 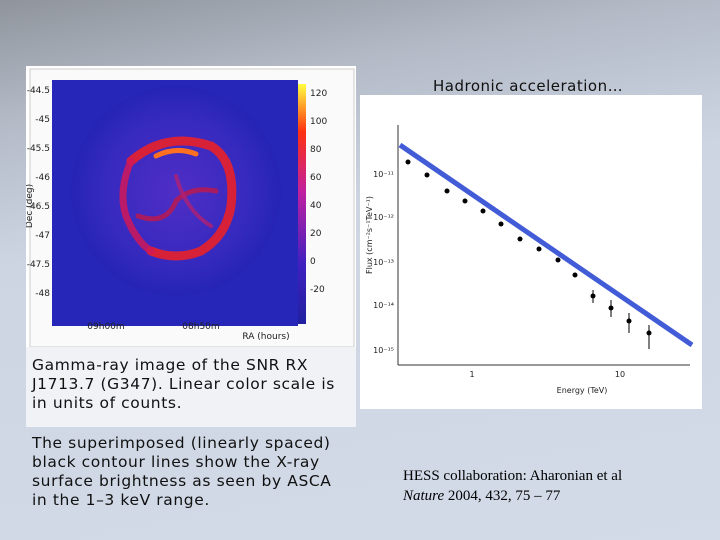 What do you see at coordinates (42, 120) in the screenshot?
I see `y-tick-label: -45` at bounding box center [42, 120].